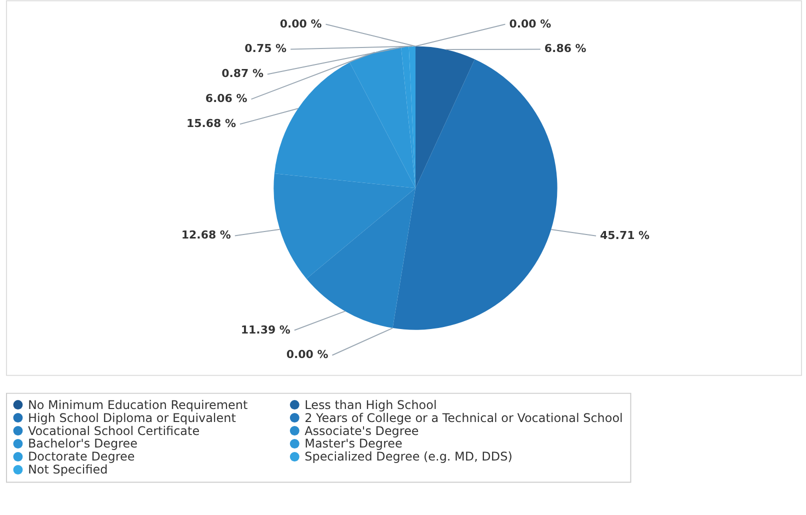 The image size is (806, 515). I want to click on legend-label: Not Specified, so click(68, 469).